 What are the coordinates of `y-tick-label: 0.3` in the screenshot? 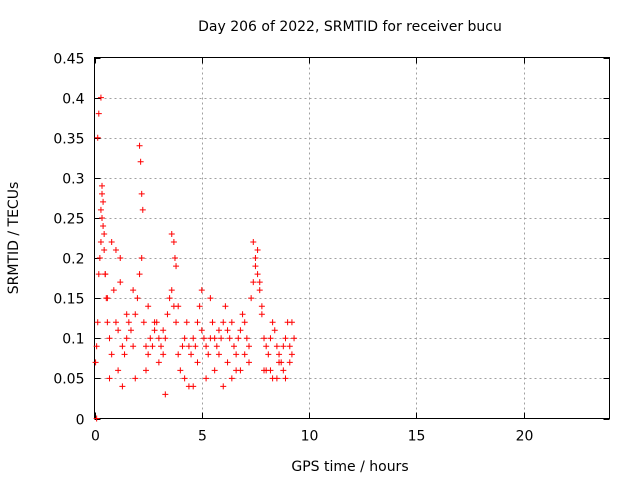 It's located at (73, 180).